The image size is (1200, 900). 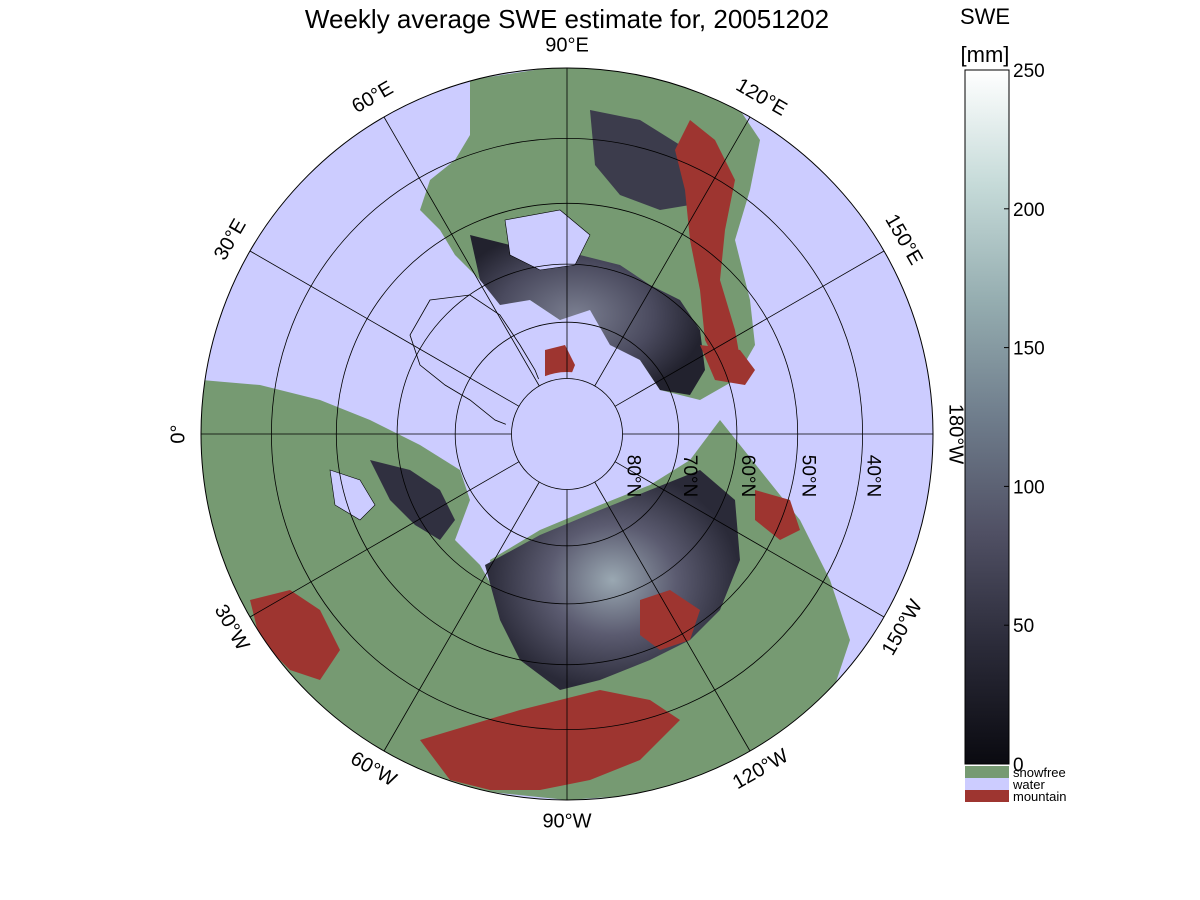 I want to click on longitude-label: 180°W, so click(x=956, y=434).